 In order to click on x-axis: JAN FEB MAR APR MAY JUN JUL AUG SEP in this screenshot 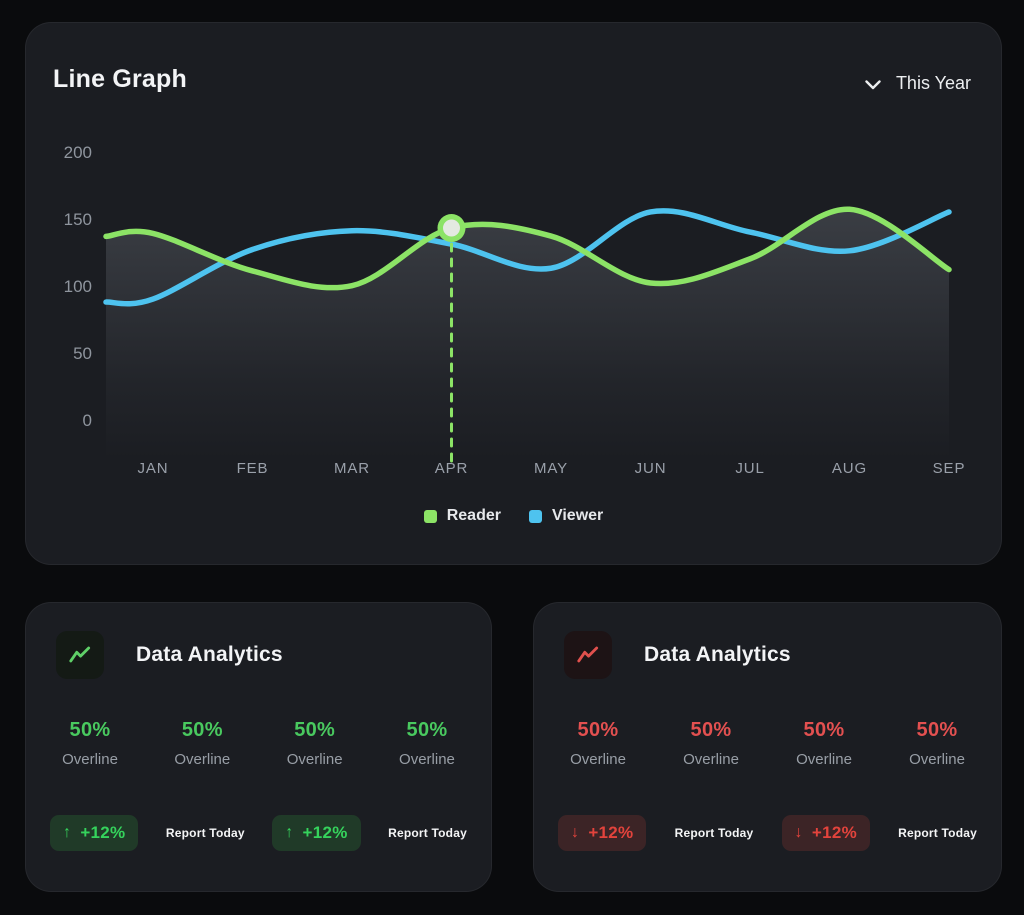, I will do `click(533, 471)`.